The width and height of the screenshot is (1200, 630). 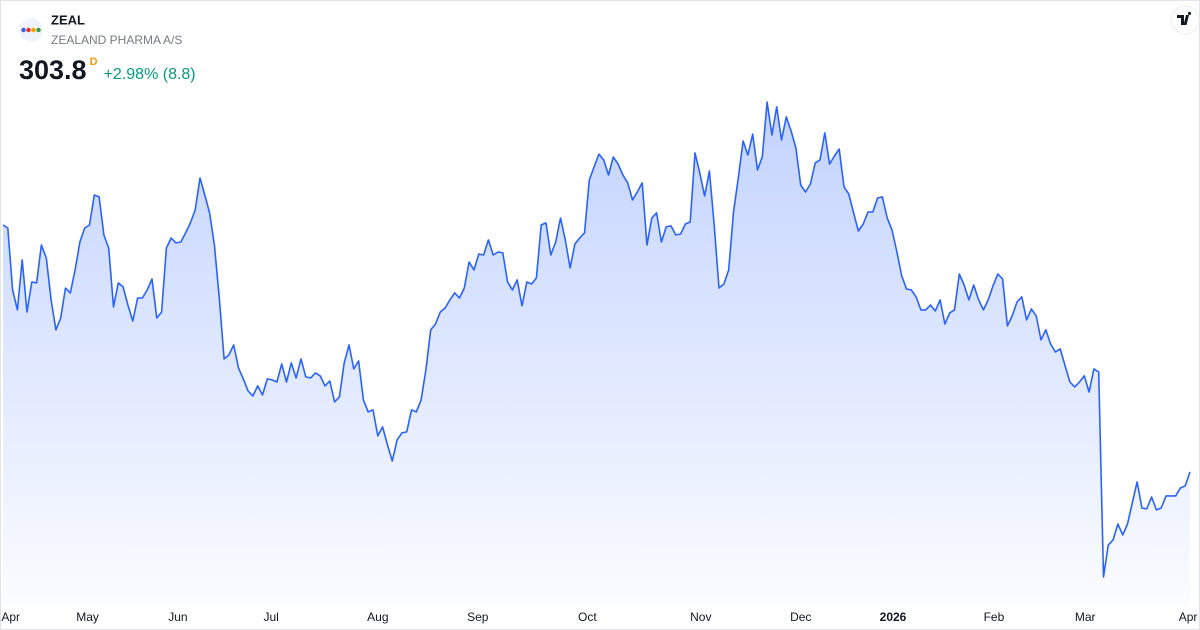 What do you see at coordinates (478, 617) in the screenshot?
I see `x-tick-label: Sep` at bounding box center [478, 617].